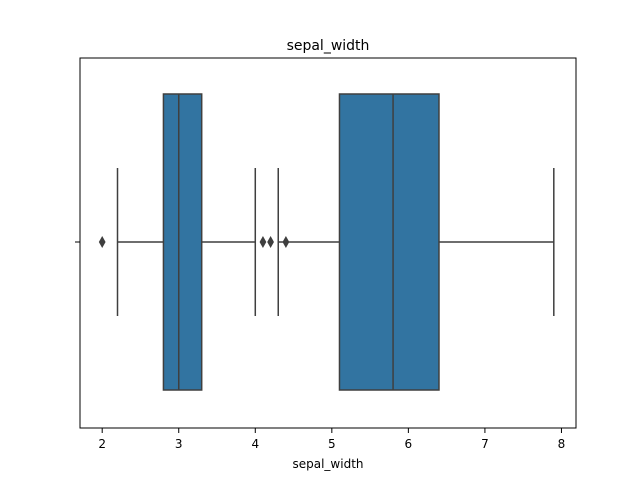 The image size is (640, 480). What do you see at coordinates (332, 444) in the screenshot?
I see `x-tick-label: 5` at bounding box center [332, 444].